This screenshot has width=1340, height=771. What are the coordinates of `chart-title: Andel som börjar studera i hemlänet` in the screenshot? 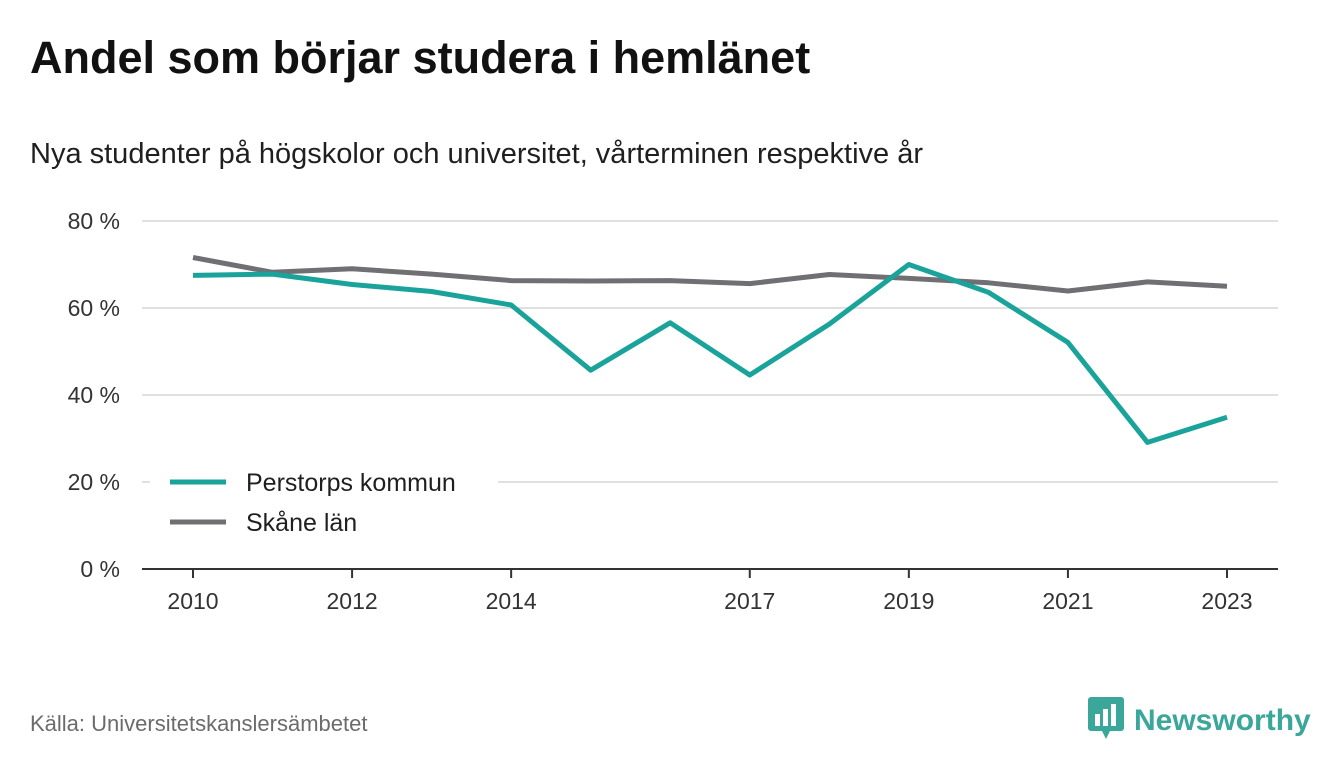 It's located at (420, 57).